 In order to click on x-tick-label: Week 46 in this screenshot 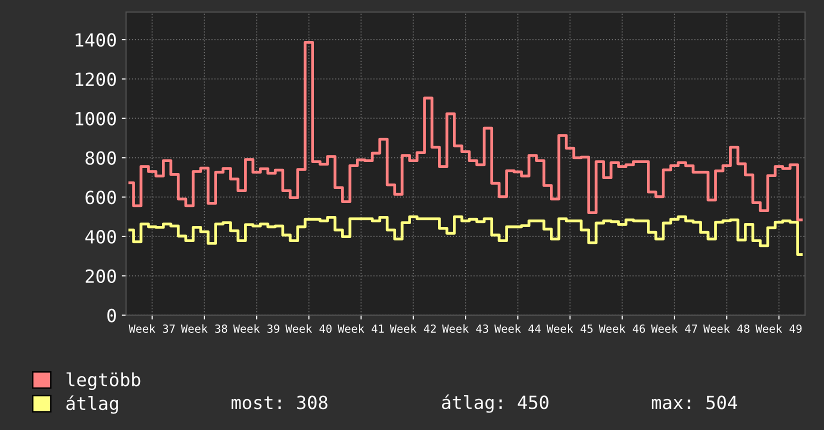, I will do `click(621, 328)`.